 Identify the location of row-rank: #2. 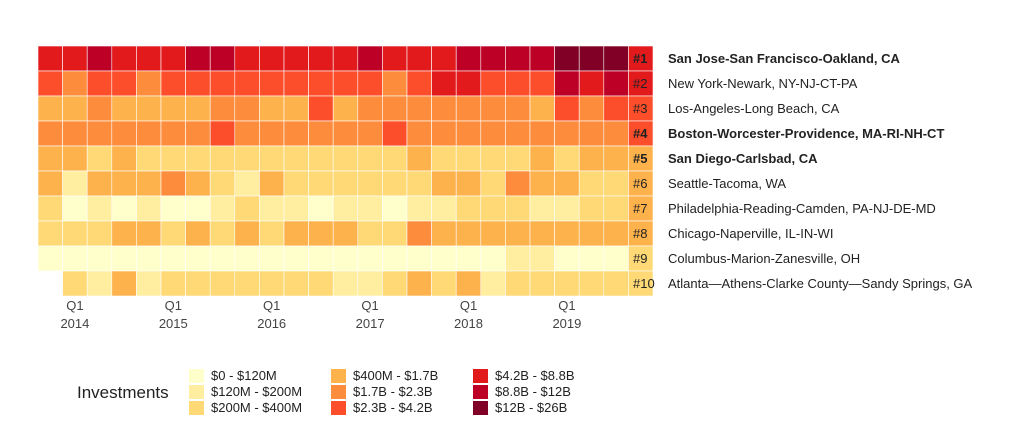
(640, 83).